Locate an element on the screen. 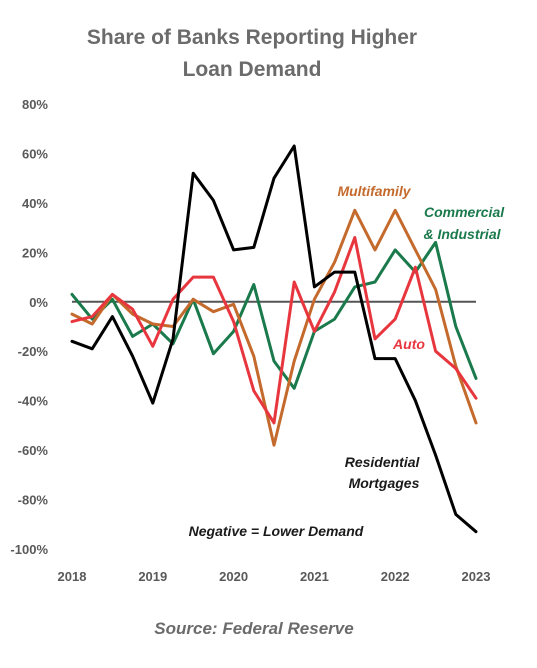 The image size is (537, 668). x-tick-label: 2018 is located at coordinates (72, 576).